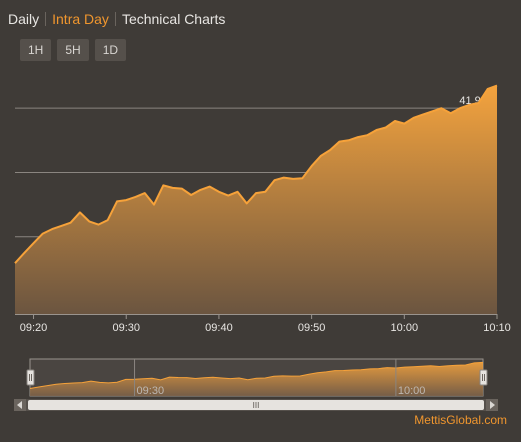 Image resolution: width=521 pixels, height=442 pixels. What do you see at coordinates (497, 328) in the screenshot?
I see `x-tick-label: 10:10` at bounding box center [497, 328].